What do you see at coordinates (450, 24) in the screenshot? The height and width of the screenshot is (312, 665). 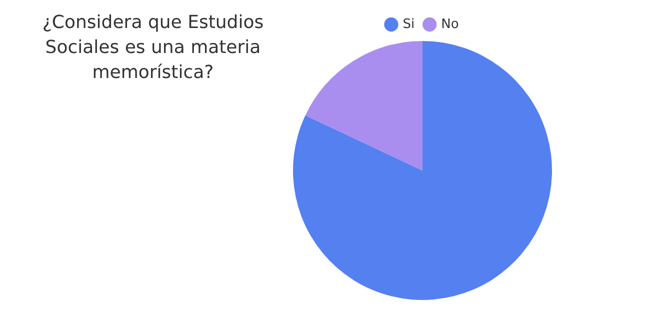 I see `legend-label: No` at bounding box center [450, 24].